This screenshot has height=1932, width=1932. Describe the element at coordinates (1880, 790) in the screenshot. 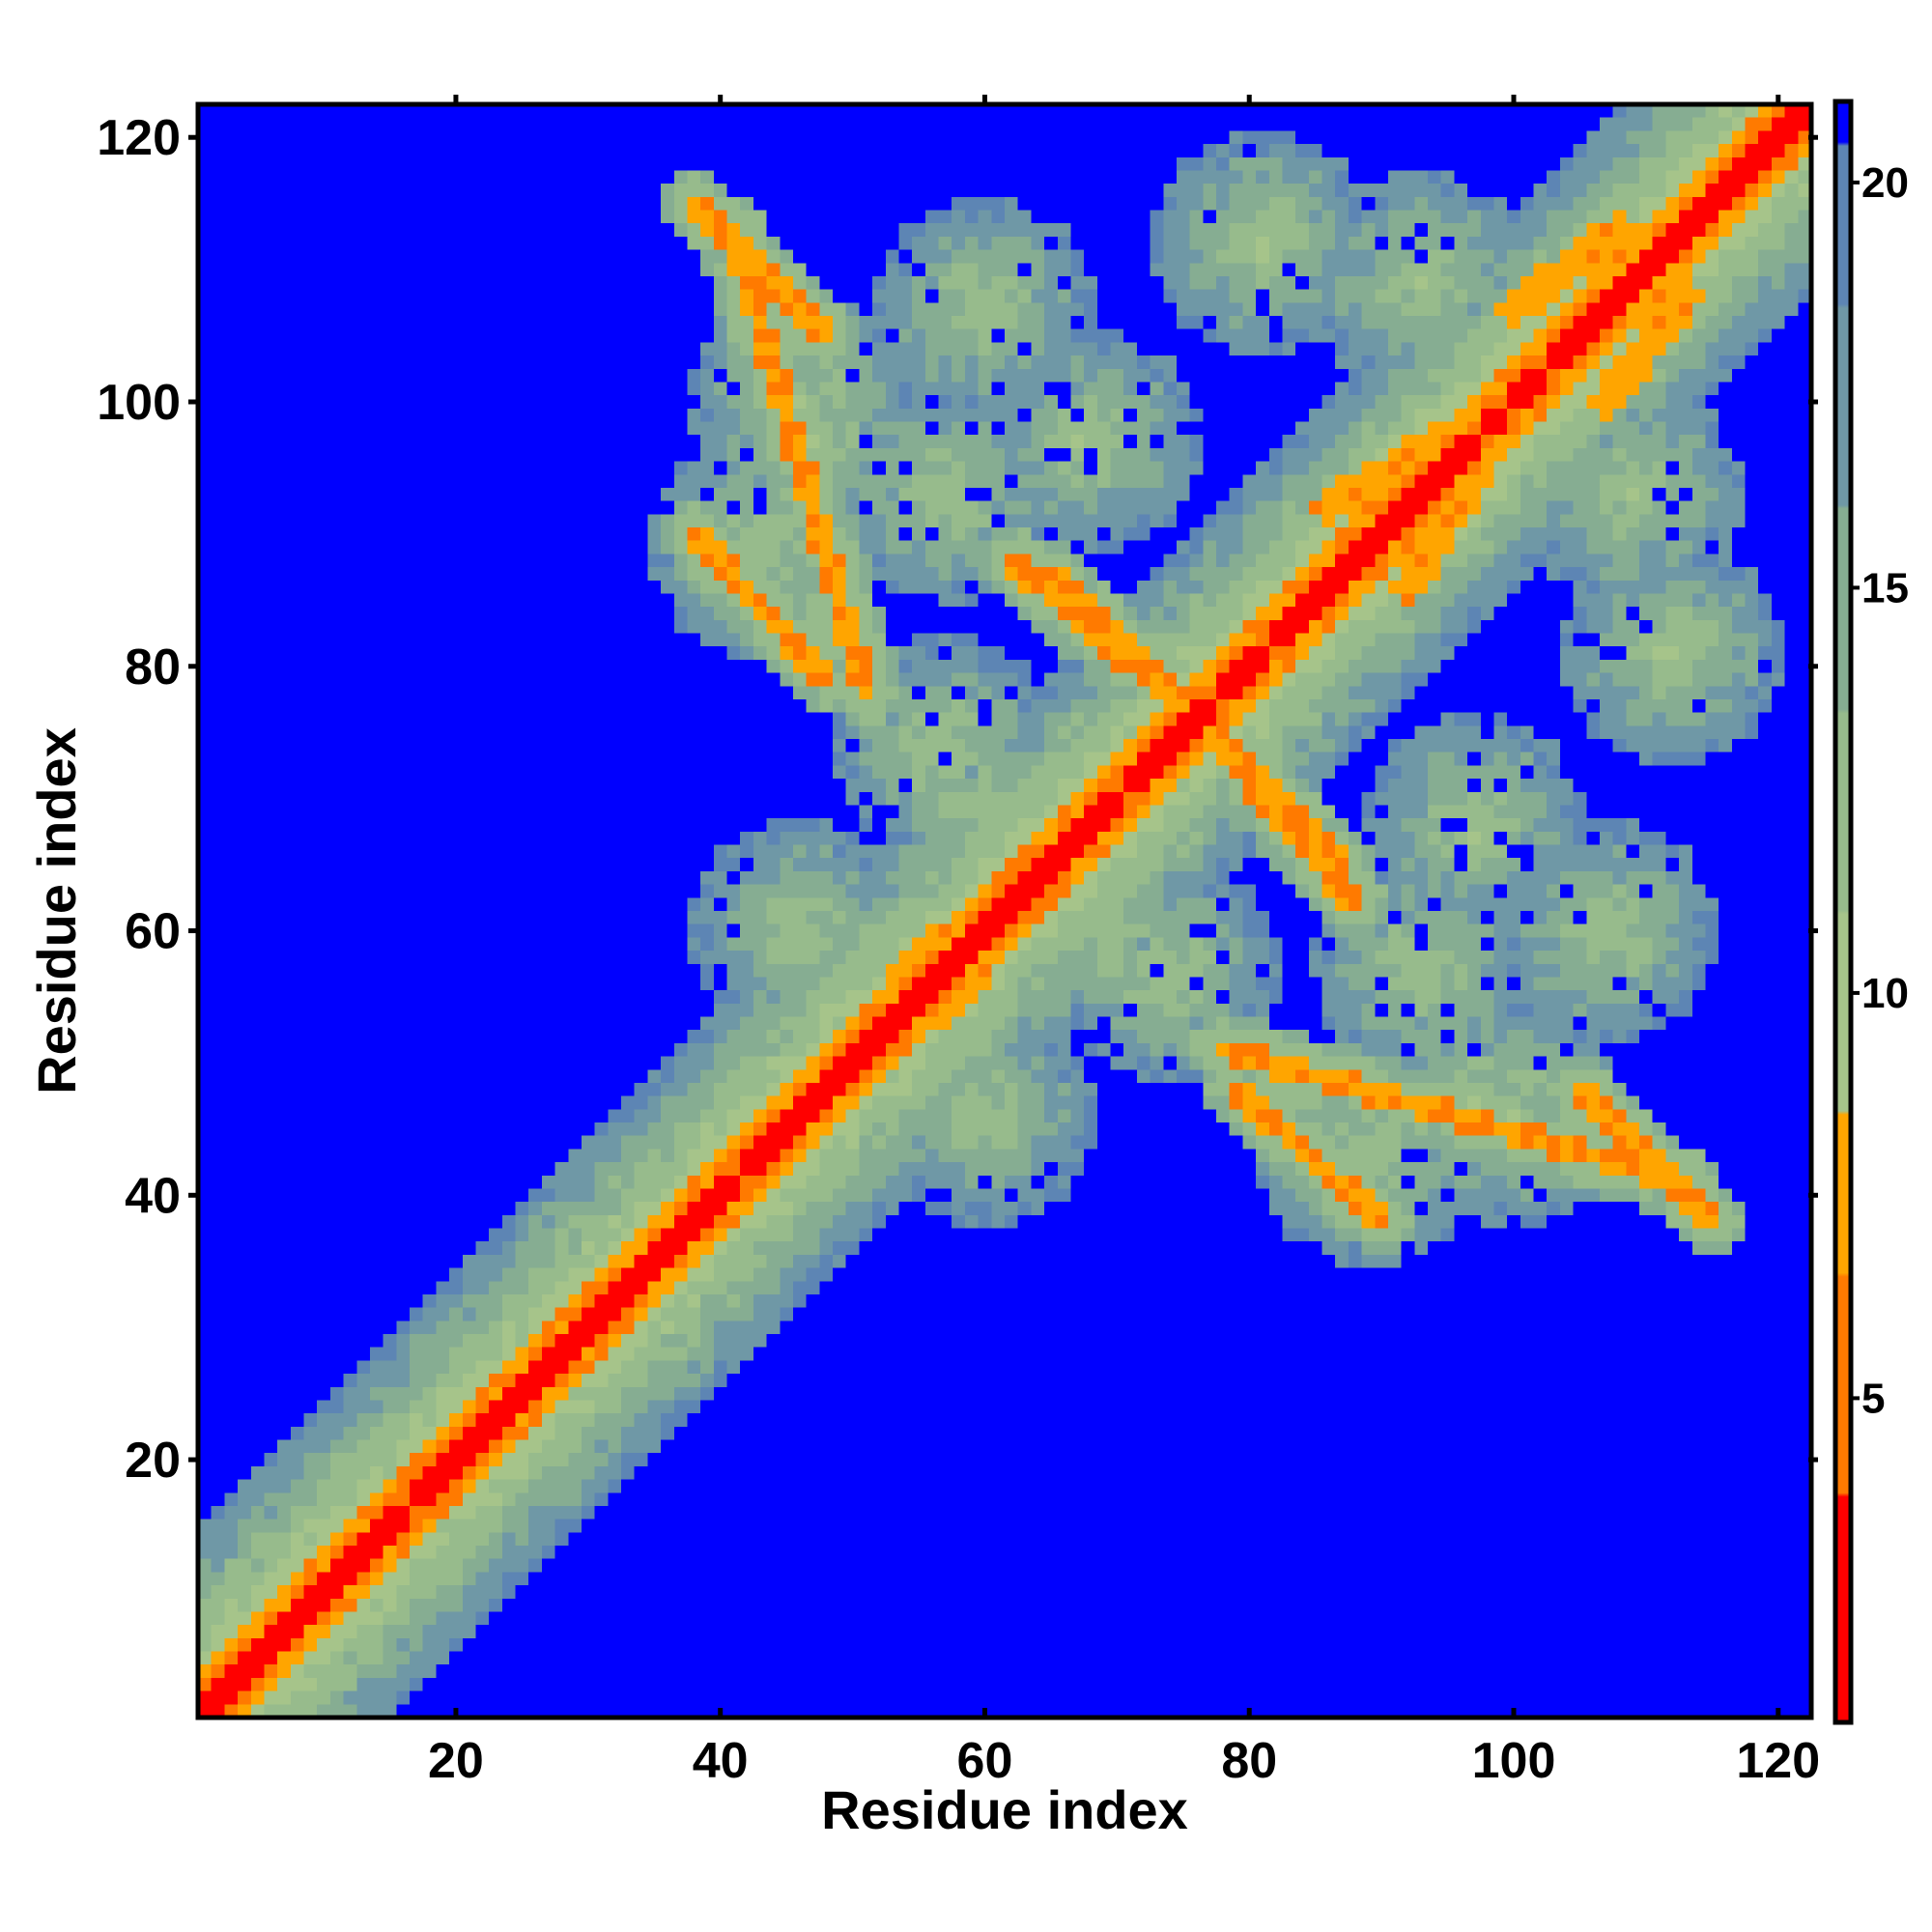

I see `colorbar-ticks: 5 10 15 20` at that location.